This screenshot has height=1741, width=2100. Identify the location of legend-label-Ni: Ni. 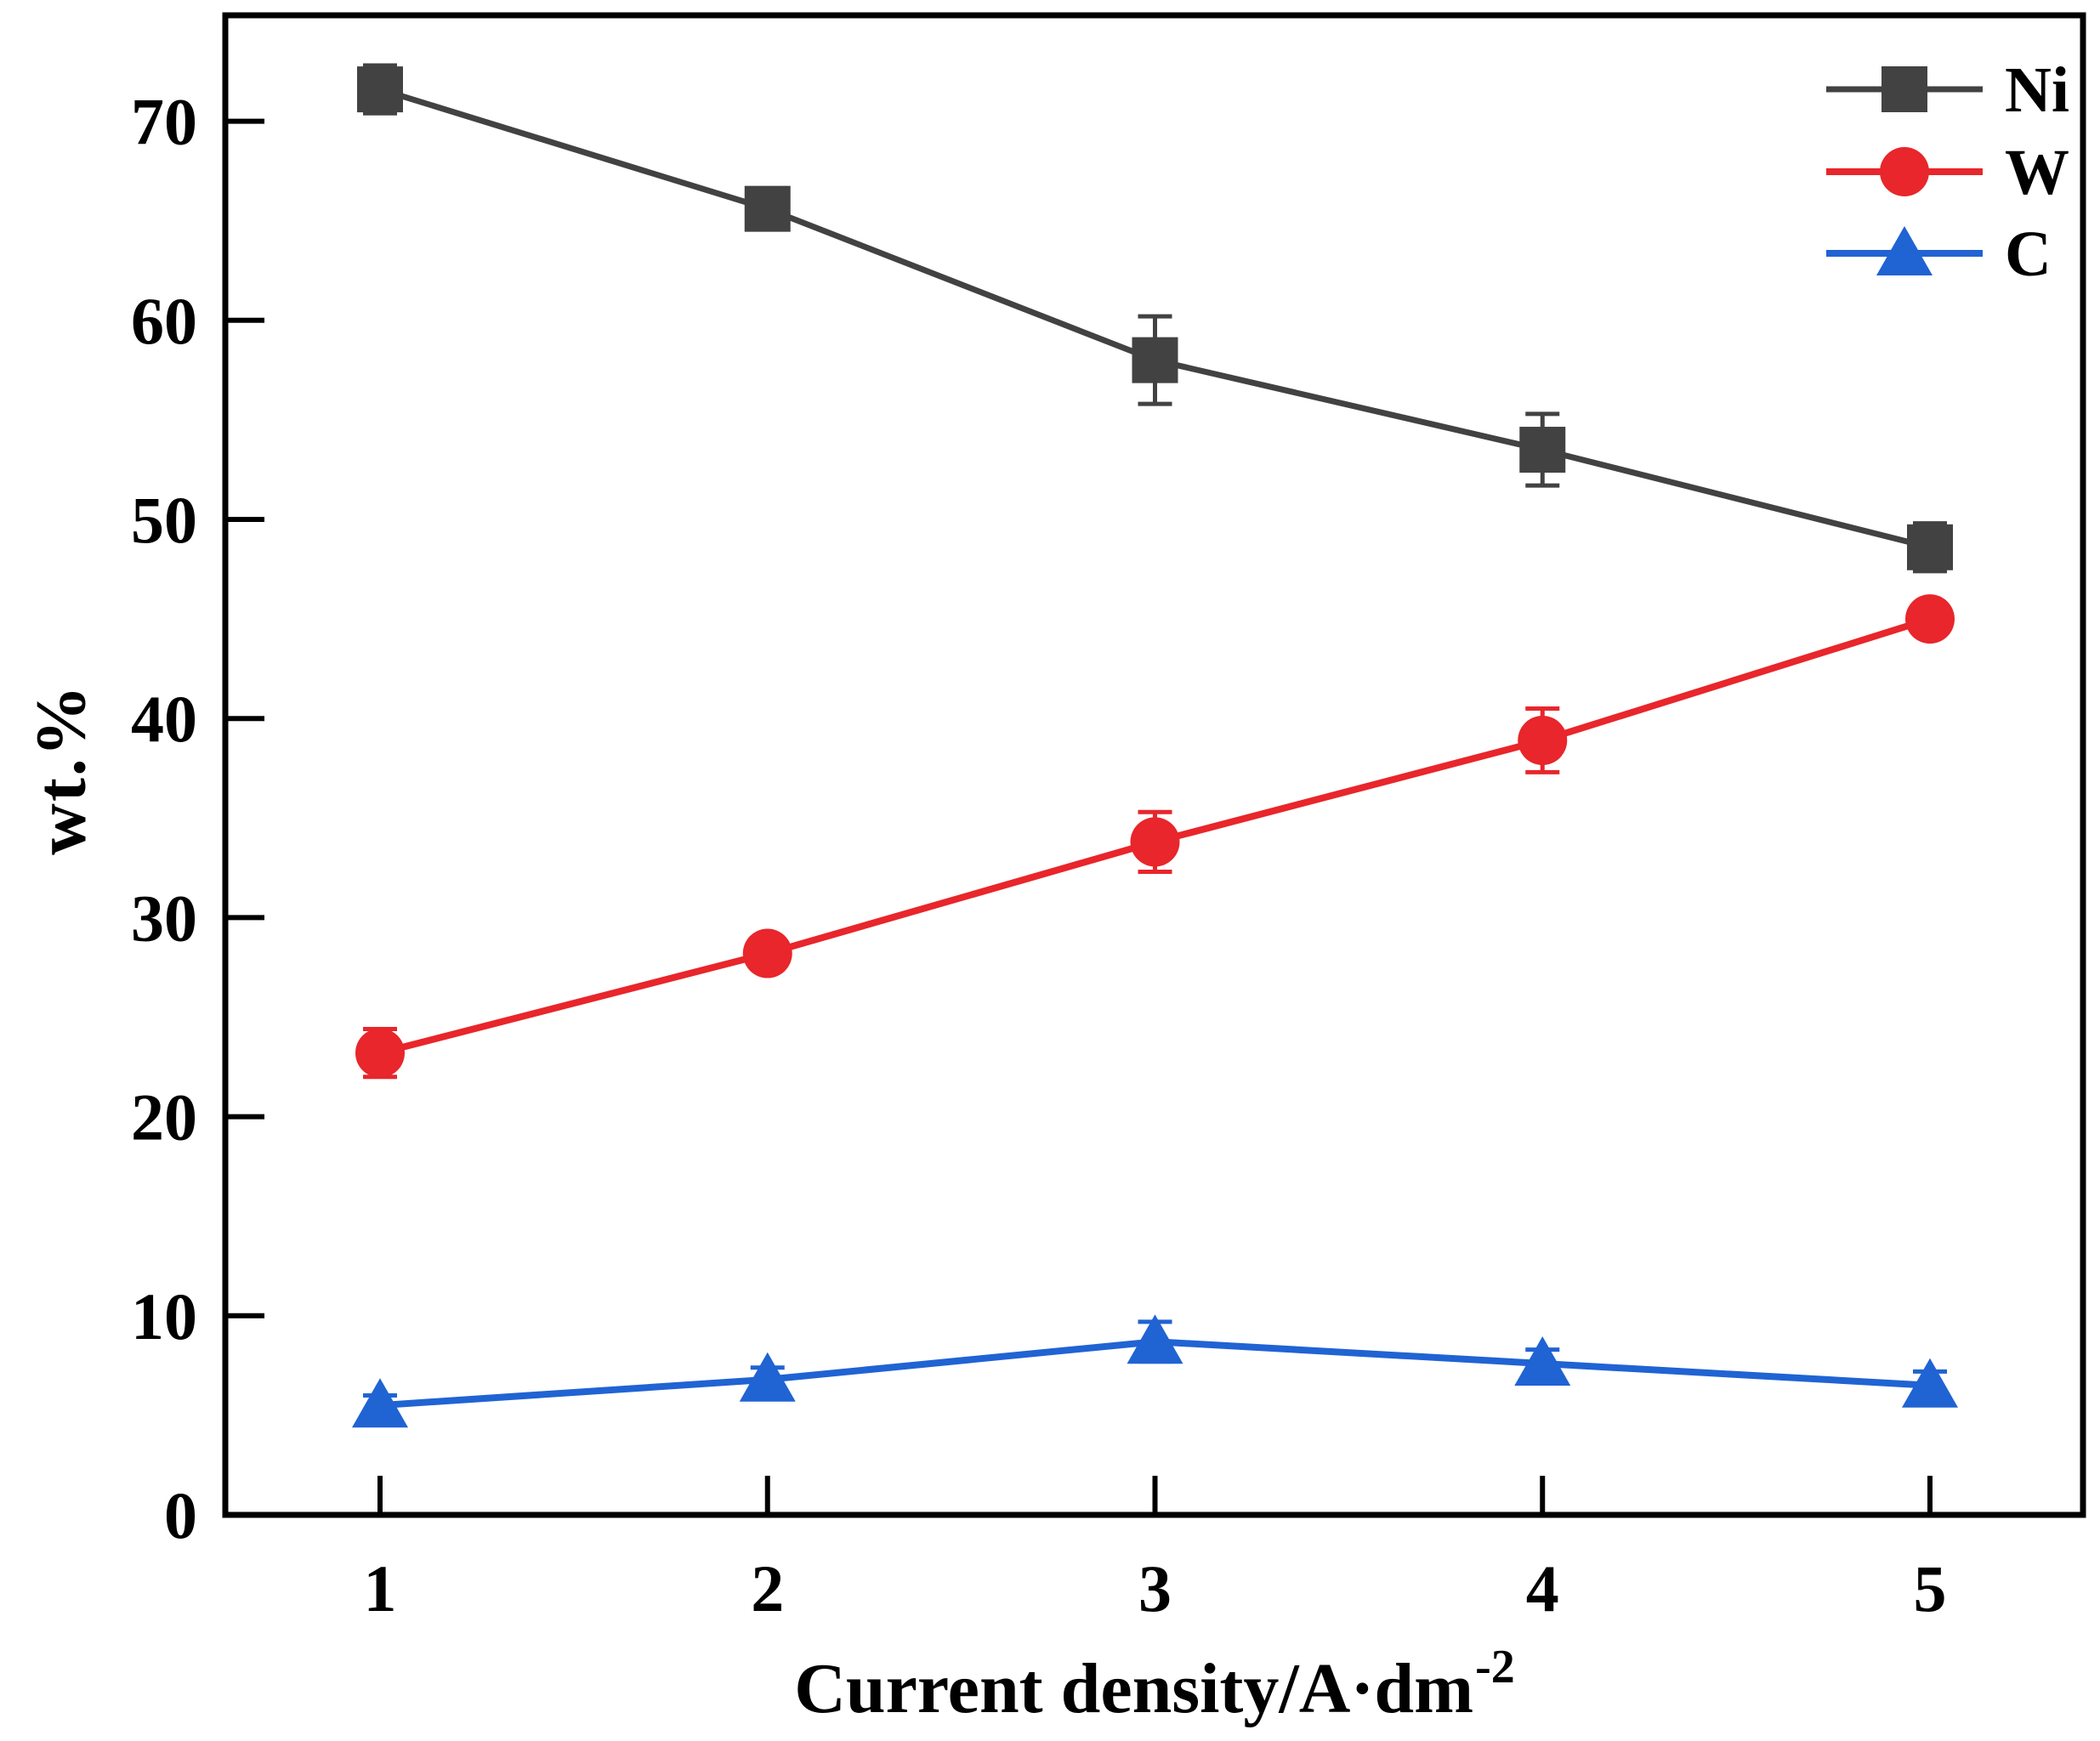
(2037, 90).